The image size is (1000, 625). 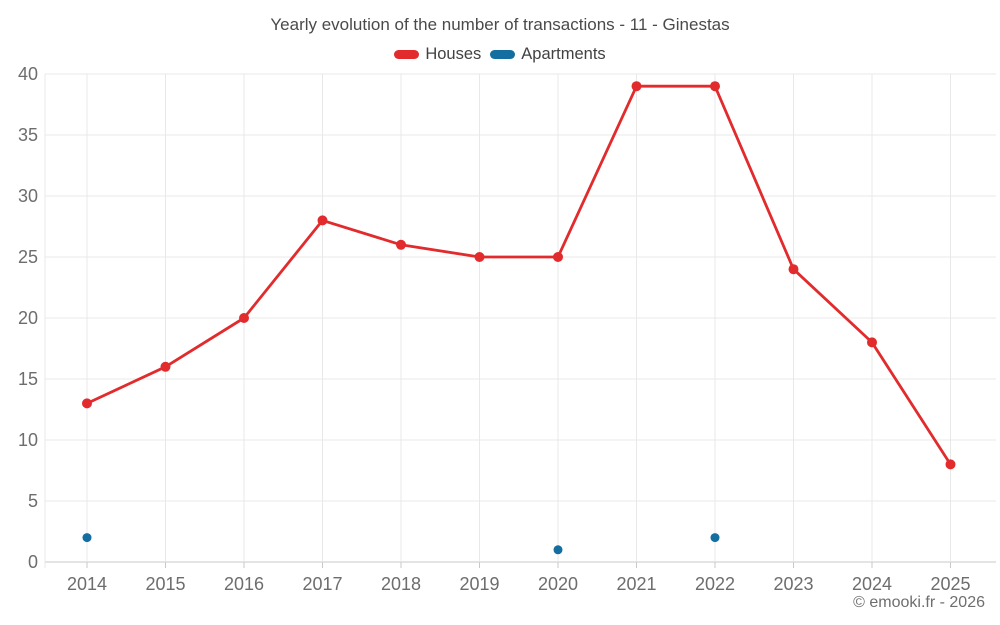 I want to click on x-axis-label: 2024, so click(x=872, y=584).